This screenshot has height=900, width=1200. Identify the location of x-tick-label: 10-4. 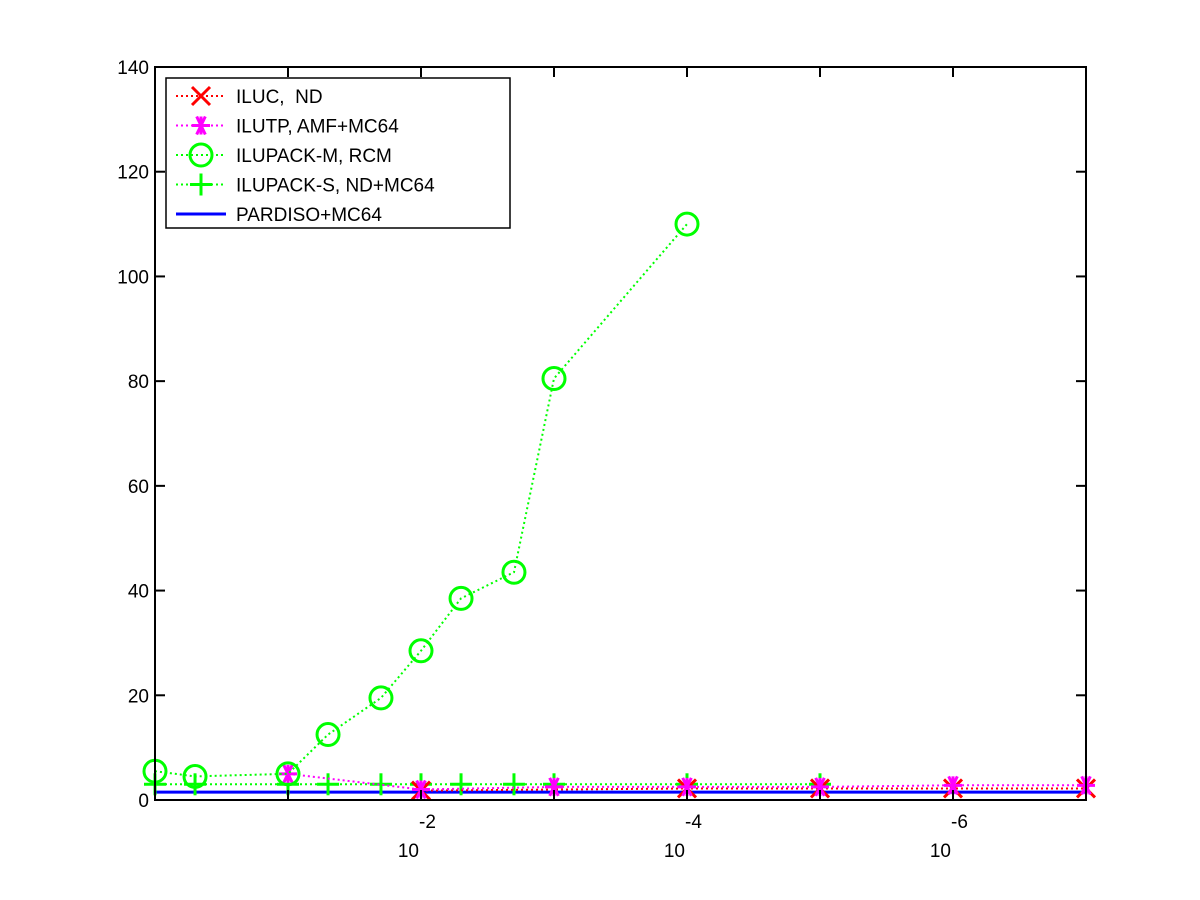
(683, 837).